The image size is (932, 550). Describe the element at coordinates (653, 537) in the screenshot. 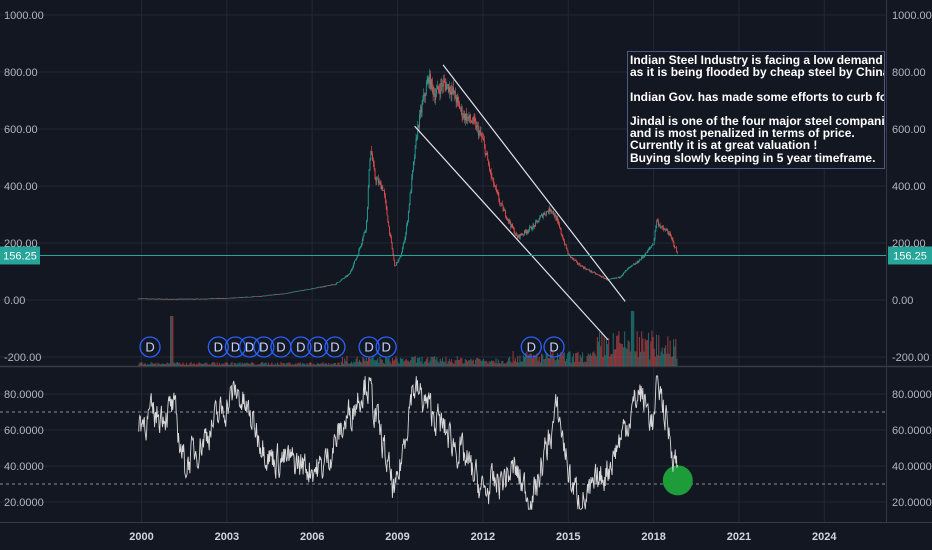

I see `time-axis-label: 2018` at that location.